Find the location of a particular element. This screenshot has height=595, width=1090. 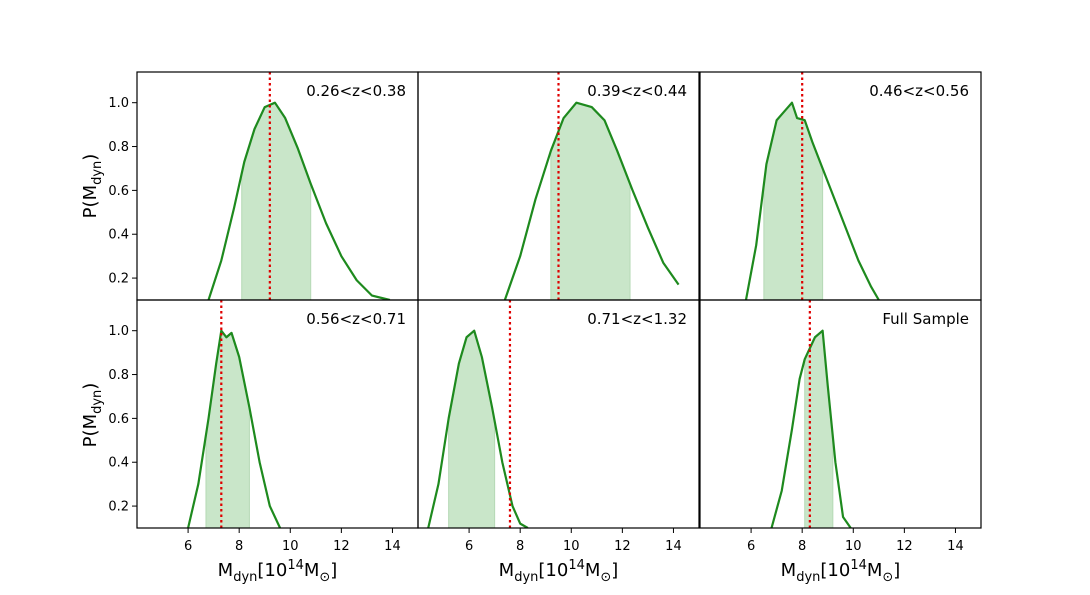

panel-label: 0.26<z<0.38 is located at coordinates (356, 91).